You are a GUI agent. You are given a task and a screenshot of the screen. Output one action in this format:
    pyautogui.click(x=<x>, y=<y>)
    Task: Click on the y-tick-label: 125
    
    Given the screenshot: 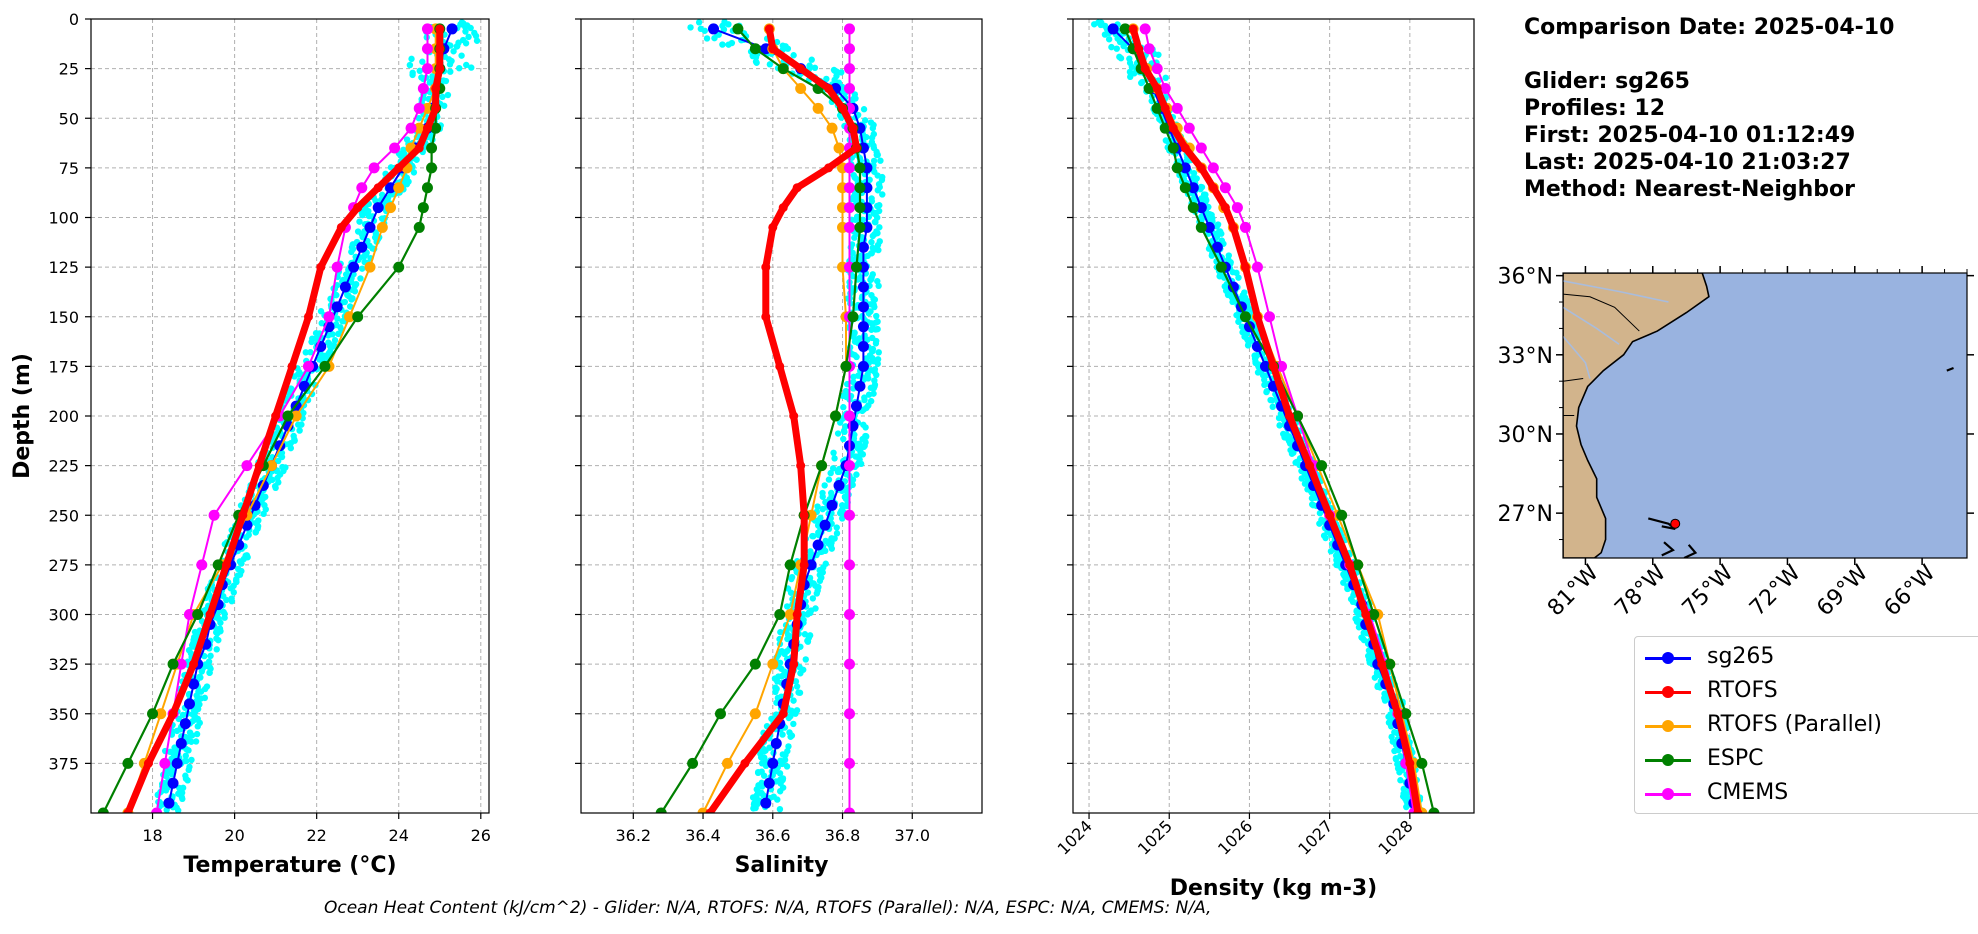 What is the action you would take?
    pyautogui.click(x=63, y=267)
    